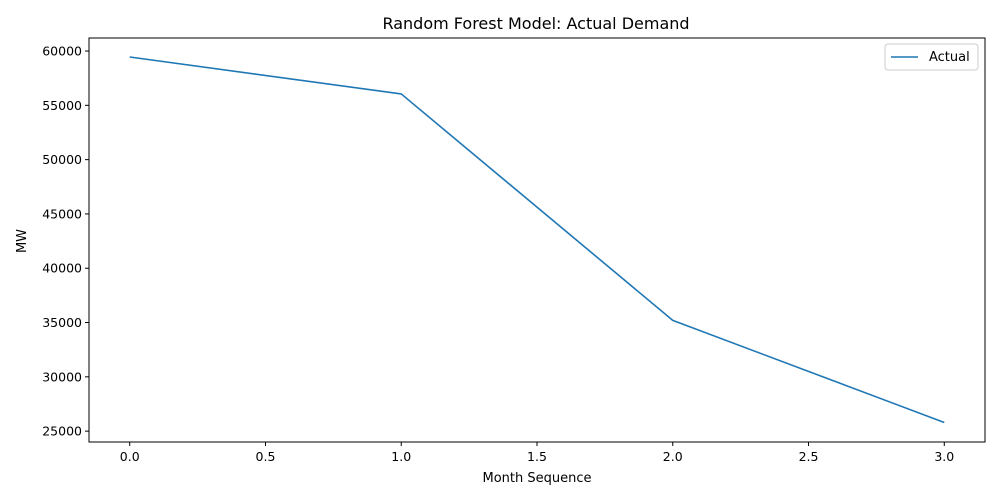 This screenshot has width=1000, height=500. I want to click on x-tick-label: 0.0, so click(130, 456).